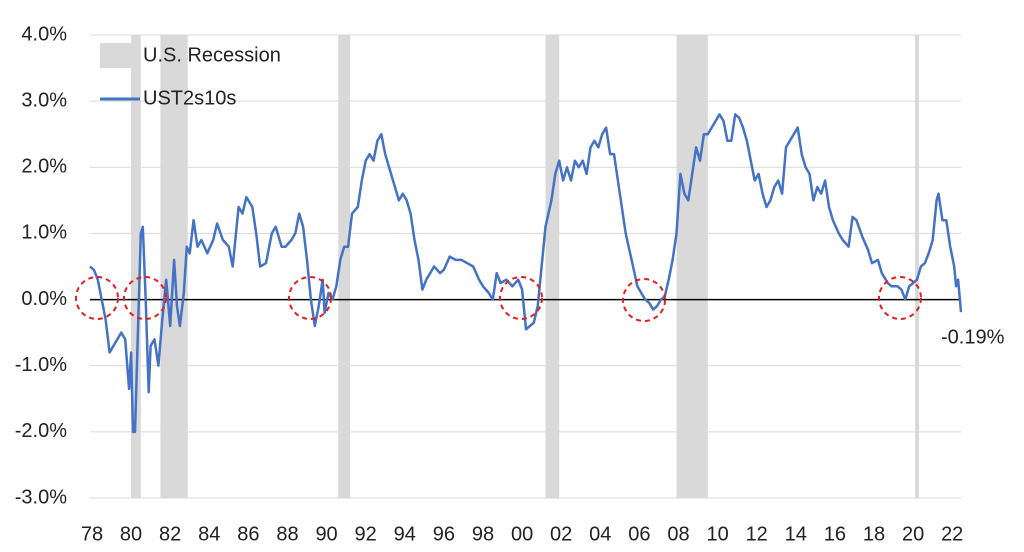 The image size is (1024, 552). Describe the element at coordinates (483, 534) in the screenshot. I see `x-tick-label: 98` at that location.